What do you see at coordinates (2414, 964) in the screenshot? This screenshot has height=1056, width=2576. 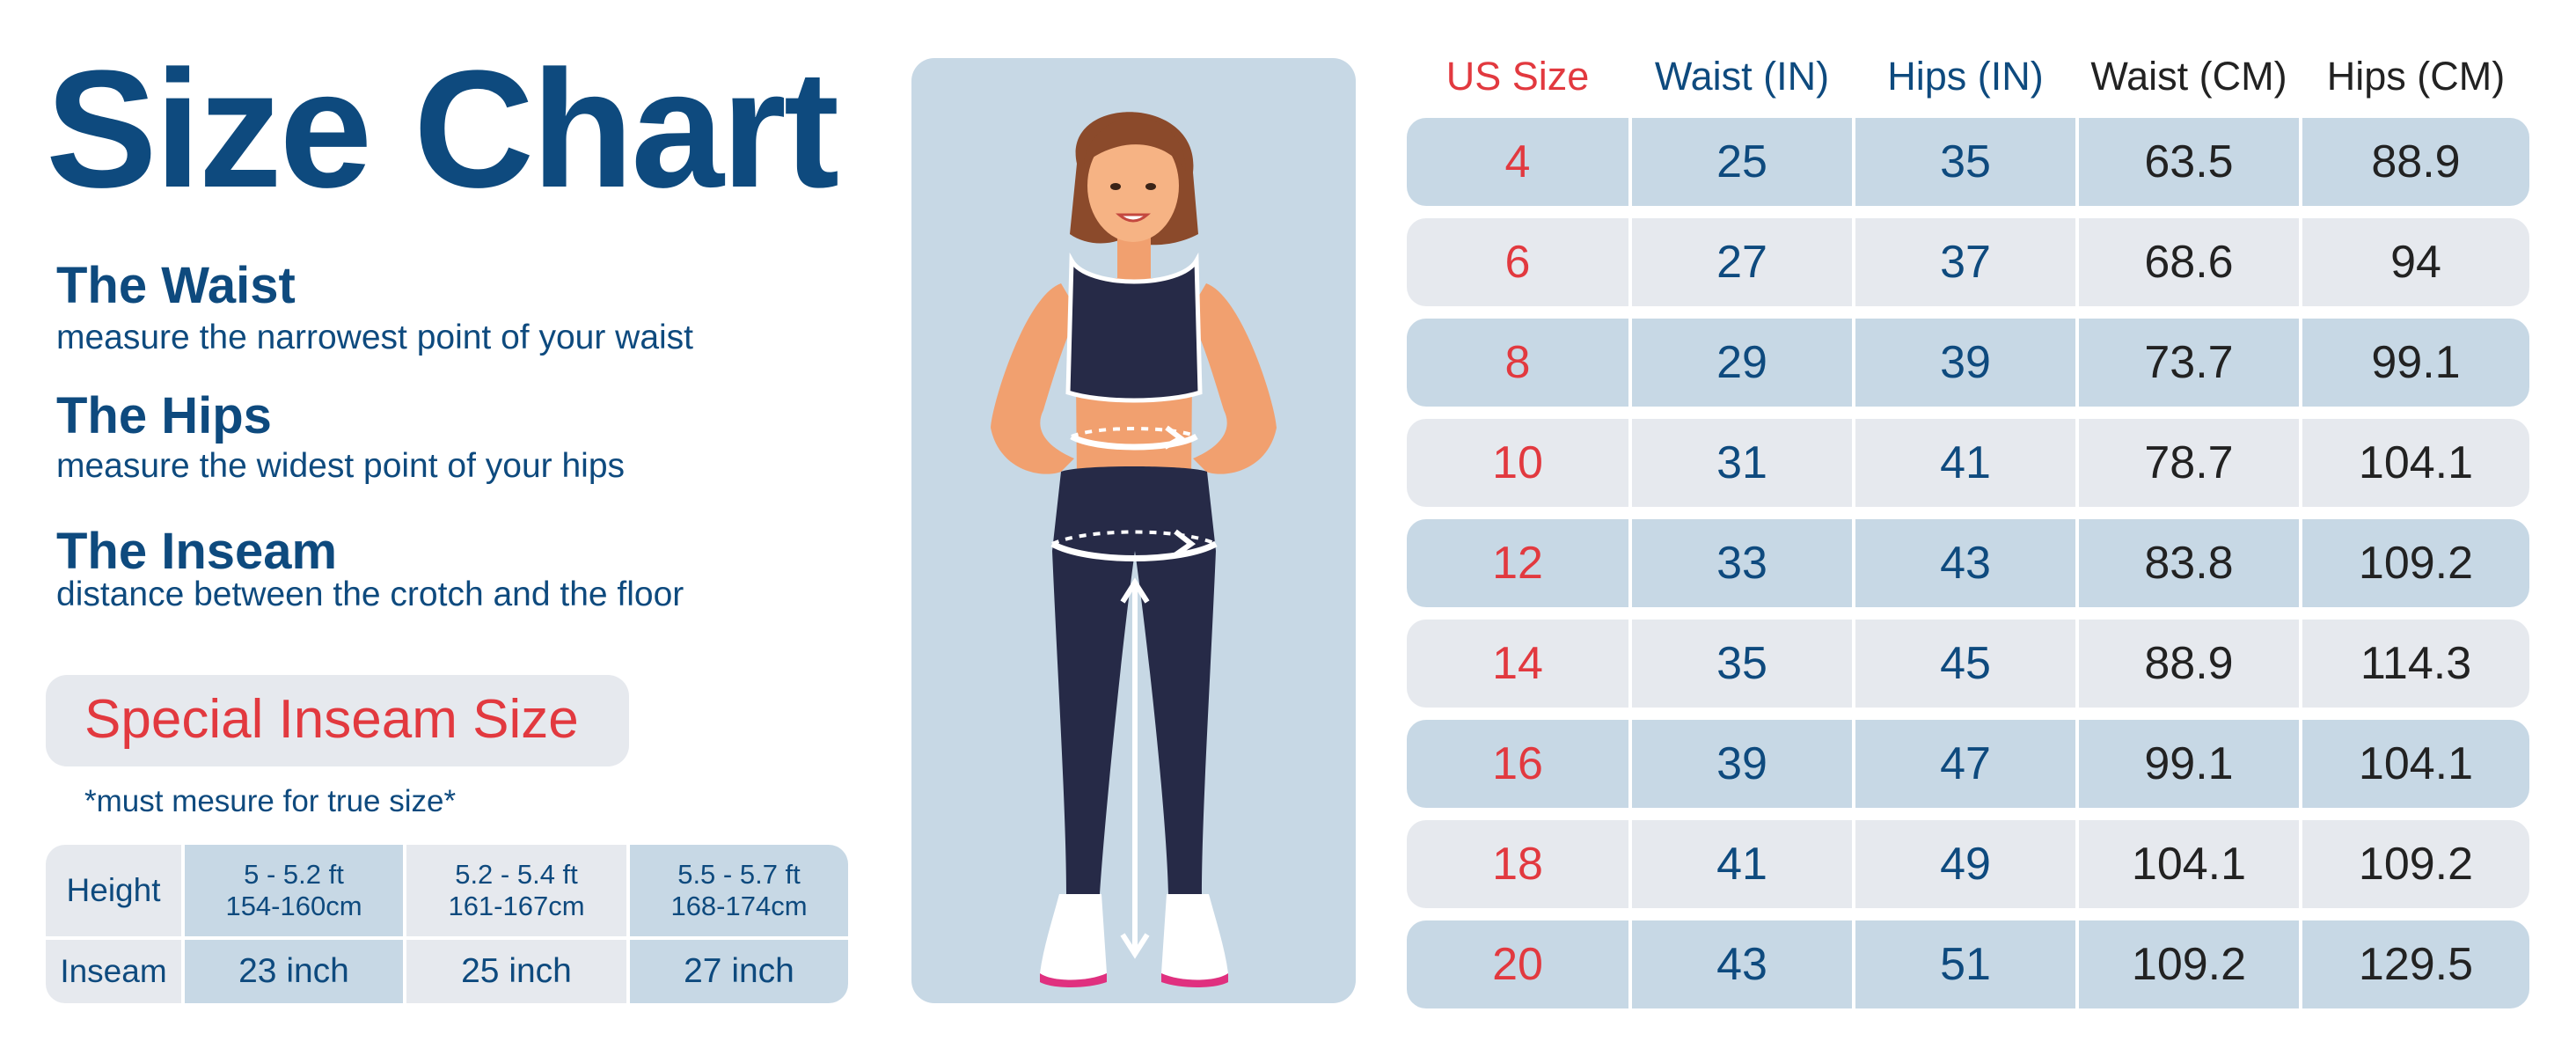 I see `hips-cm-cell: 129.5` at bounding box center [2414, 964].